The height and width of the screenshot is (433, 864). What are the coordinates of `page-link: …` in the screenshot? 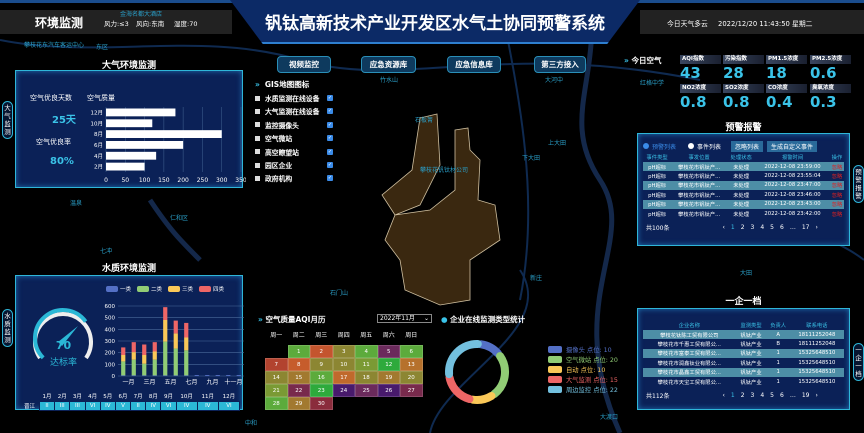 It's located at (792, 396).